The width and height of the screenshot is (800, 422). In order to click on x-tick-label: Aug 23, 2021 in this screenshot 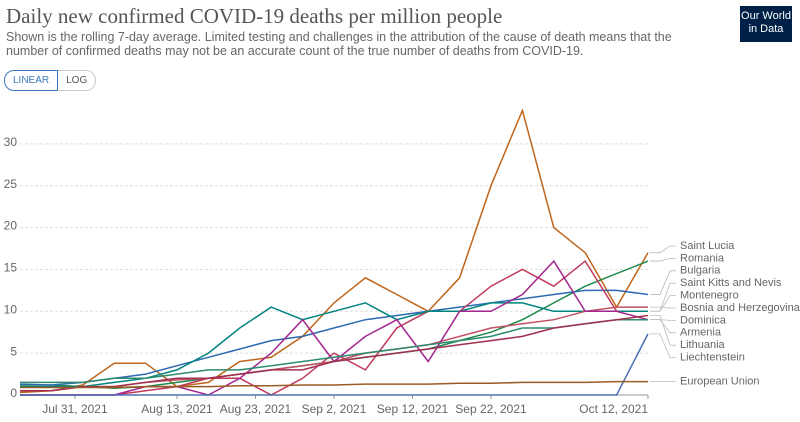, I will do `click(256, 409)`.